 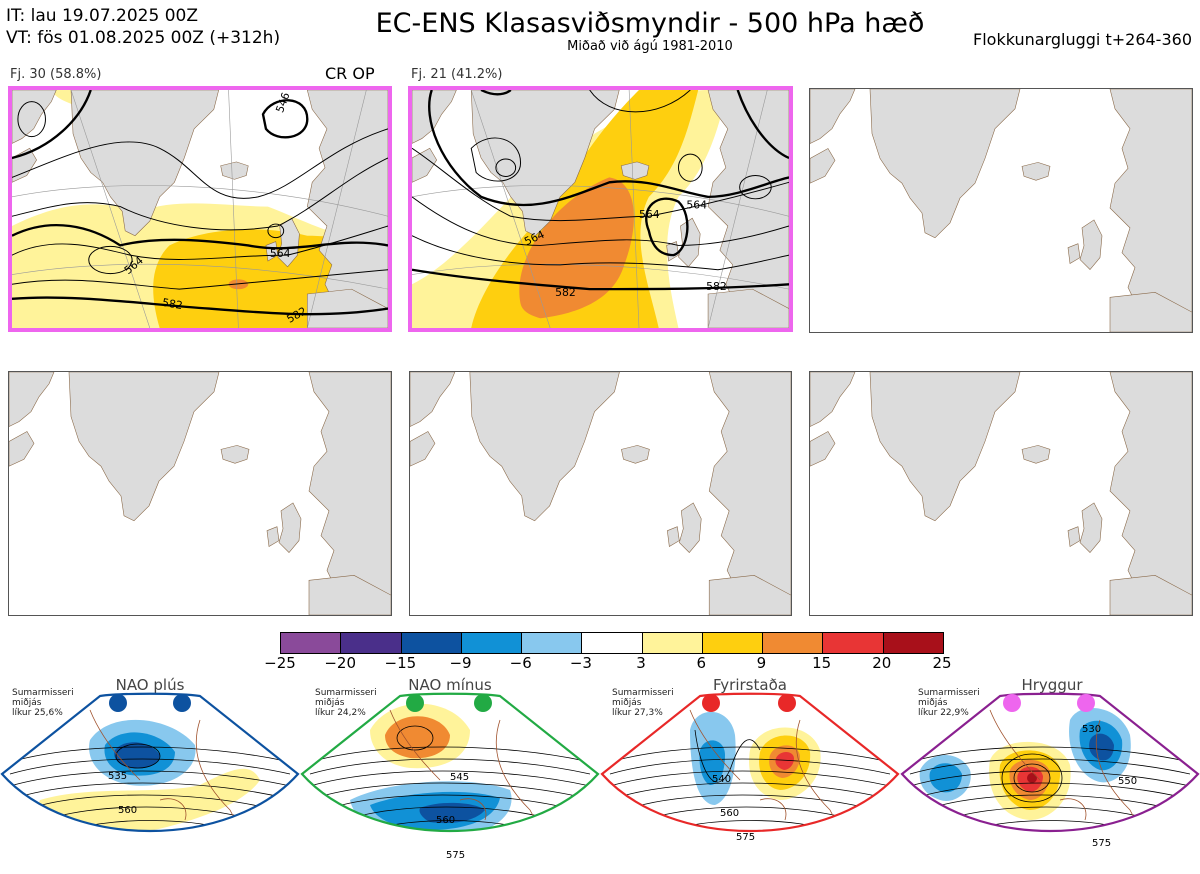 What do you see at coordinates (701, 663) in the screenshot?
I see `colorbar-tick-label: 6` at bounding box center [701, 663].